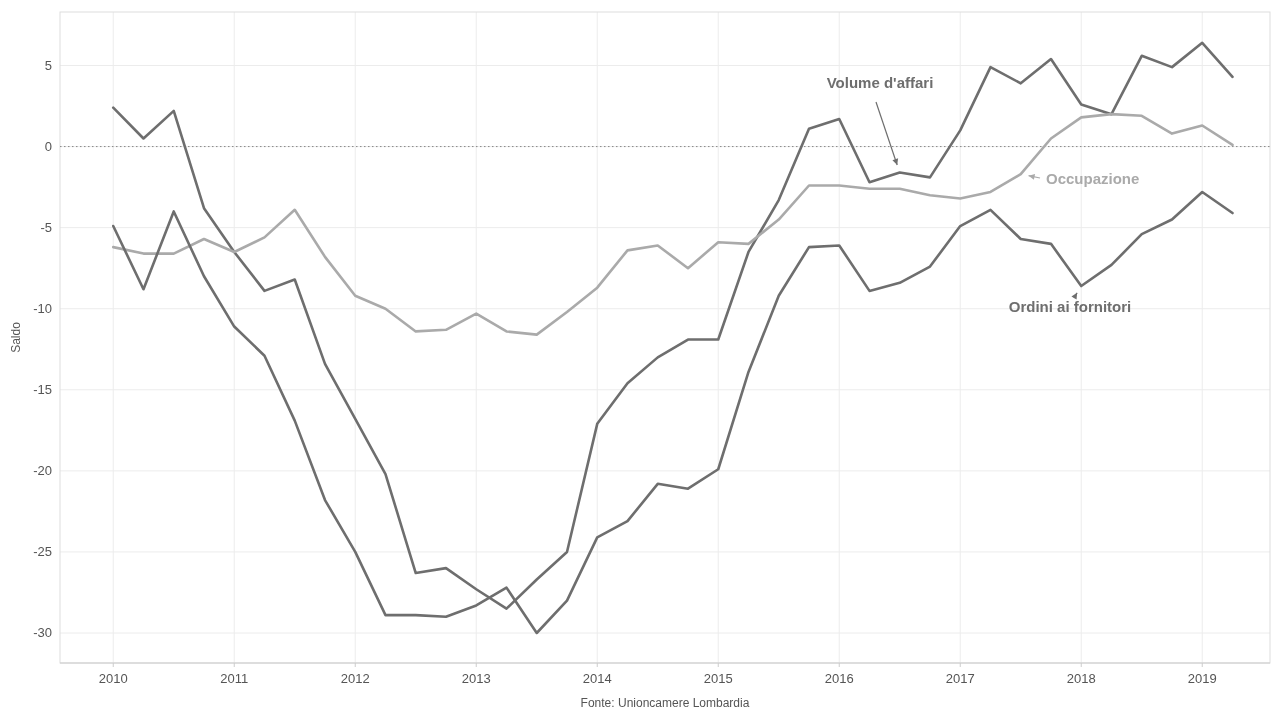 The width and height of the screenshot is (1278, 713). Describe the element at coordinates (42, 308) in the screenshot. I see `y-tick-label: -10` at that location.